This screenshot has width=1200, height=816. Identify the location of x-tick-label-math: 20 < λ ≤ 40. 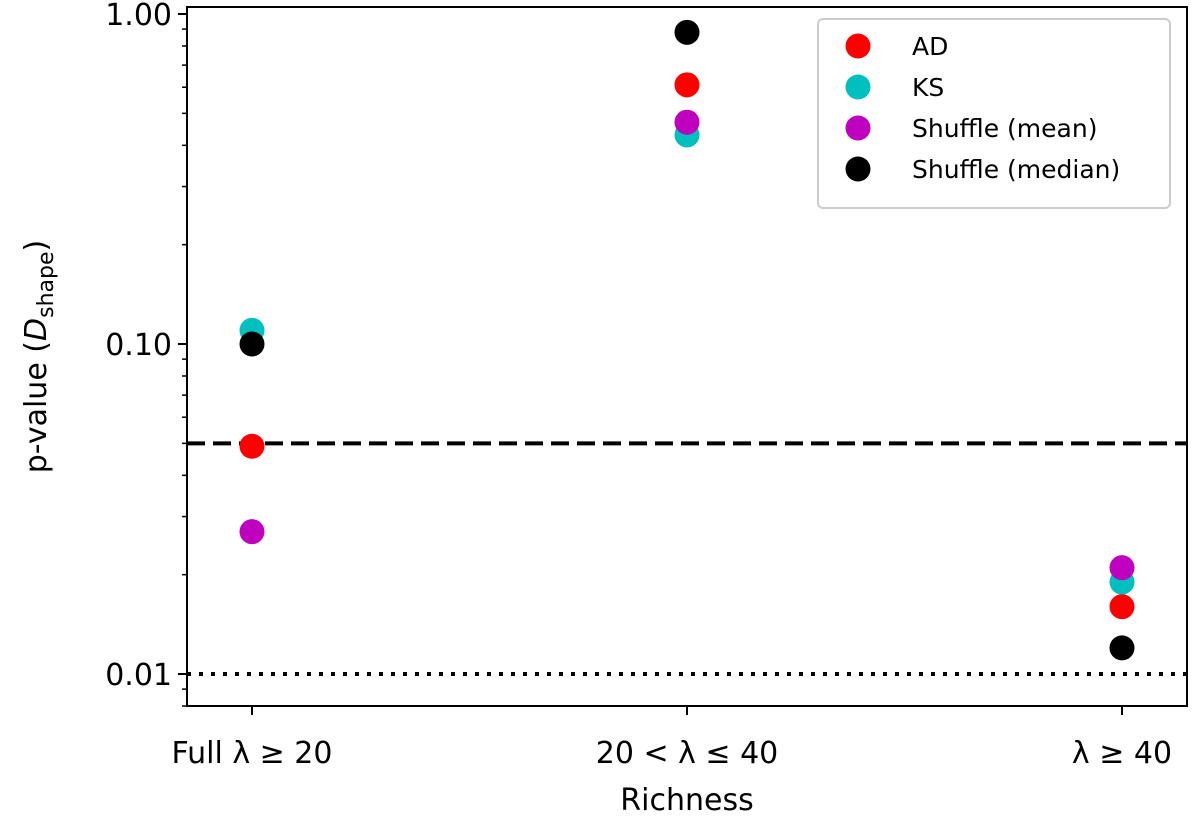
(687, 753).